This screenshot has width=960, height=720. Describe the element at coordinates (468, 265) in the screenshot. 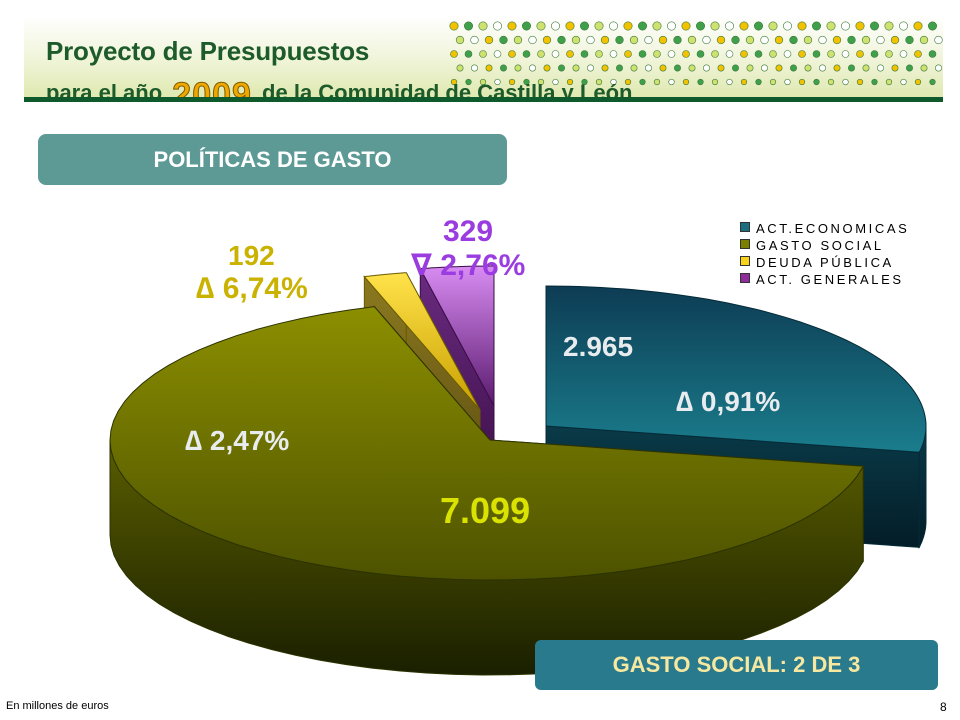

I see `change-label-act-generales: ∇ 2,76%` at that location.